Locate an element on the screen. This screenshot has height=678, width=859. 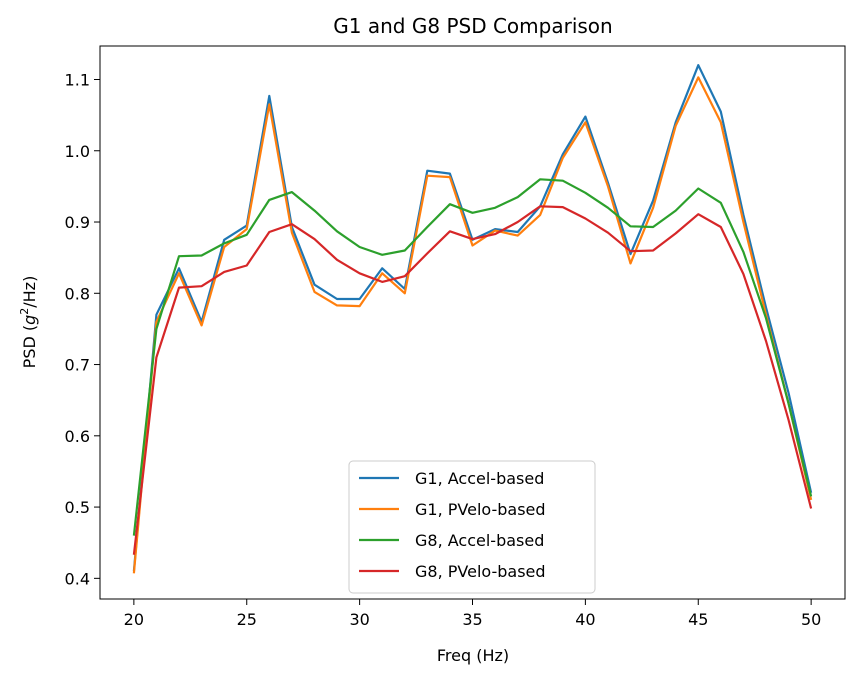
legend-label: G8, PVelo-based is located at coordinates (480, 571).